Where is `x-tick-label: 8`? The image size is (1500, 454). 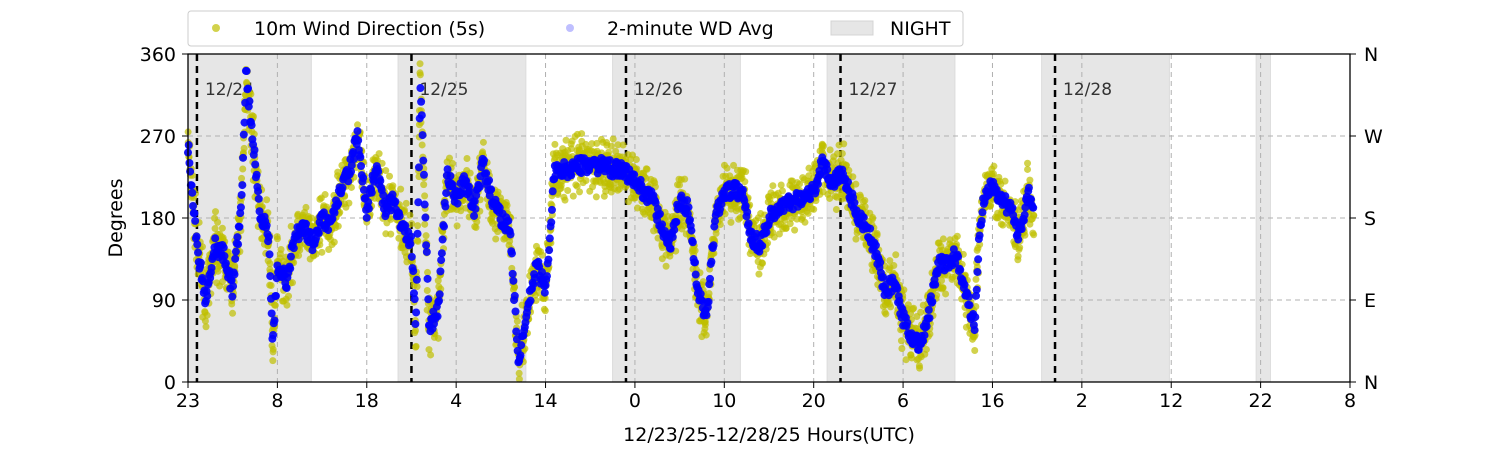 x-tick-label: 8 is located at coordinates (1350, 401).